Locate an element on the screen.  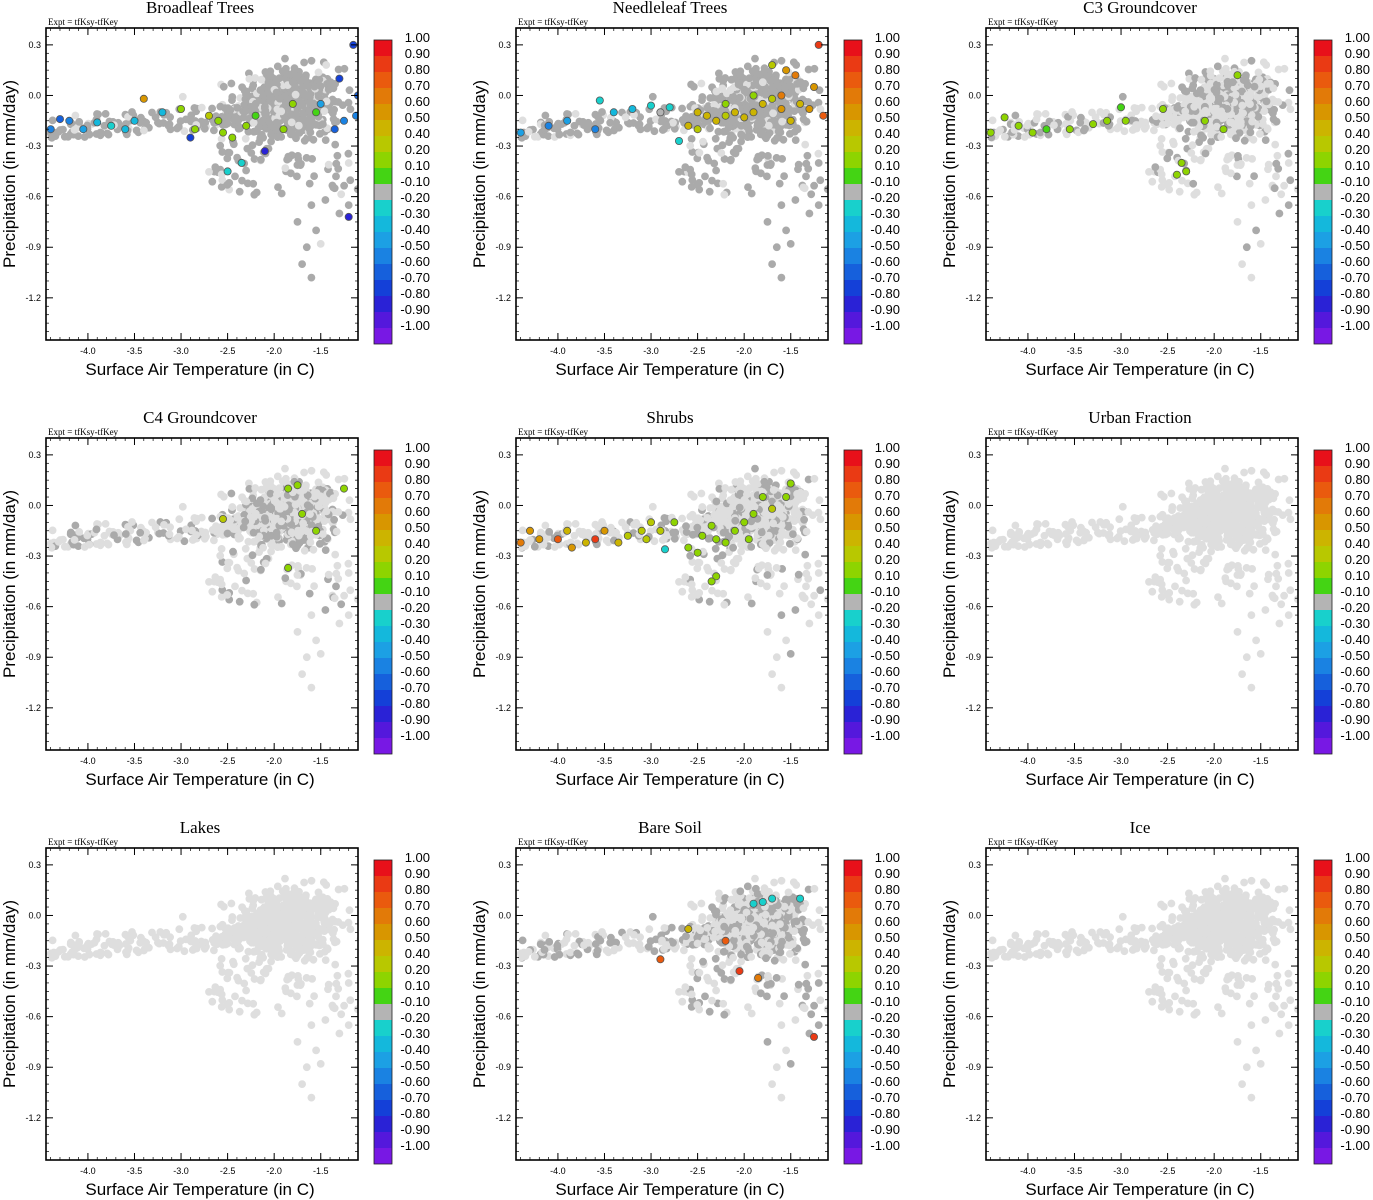
experiment-label: Expt = tfKsy-tfKey is located at coordinates (83, 22).